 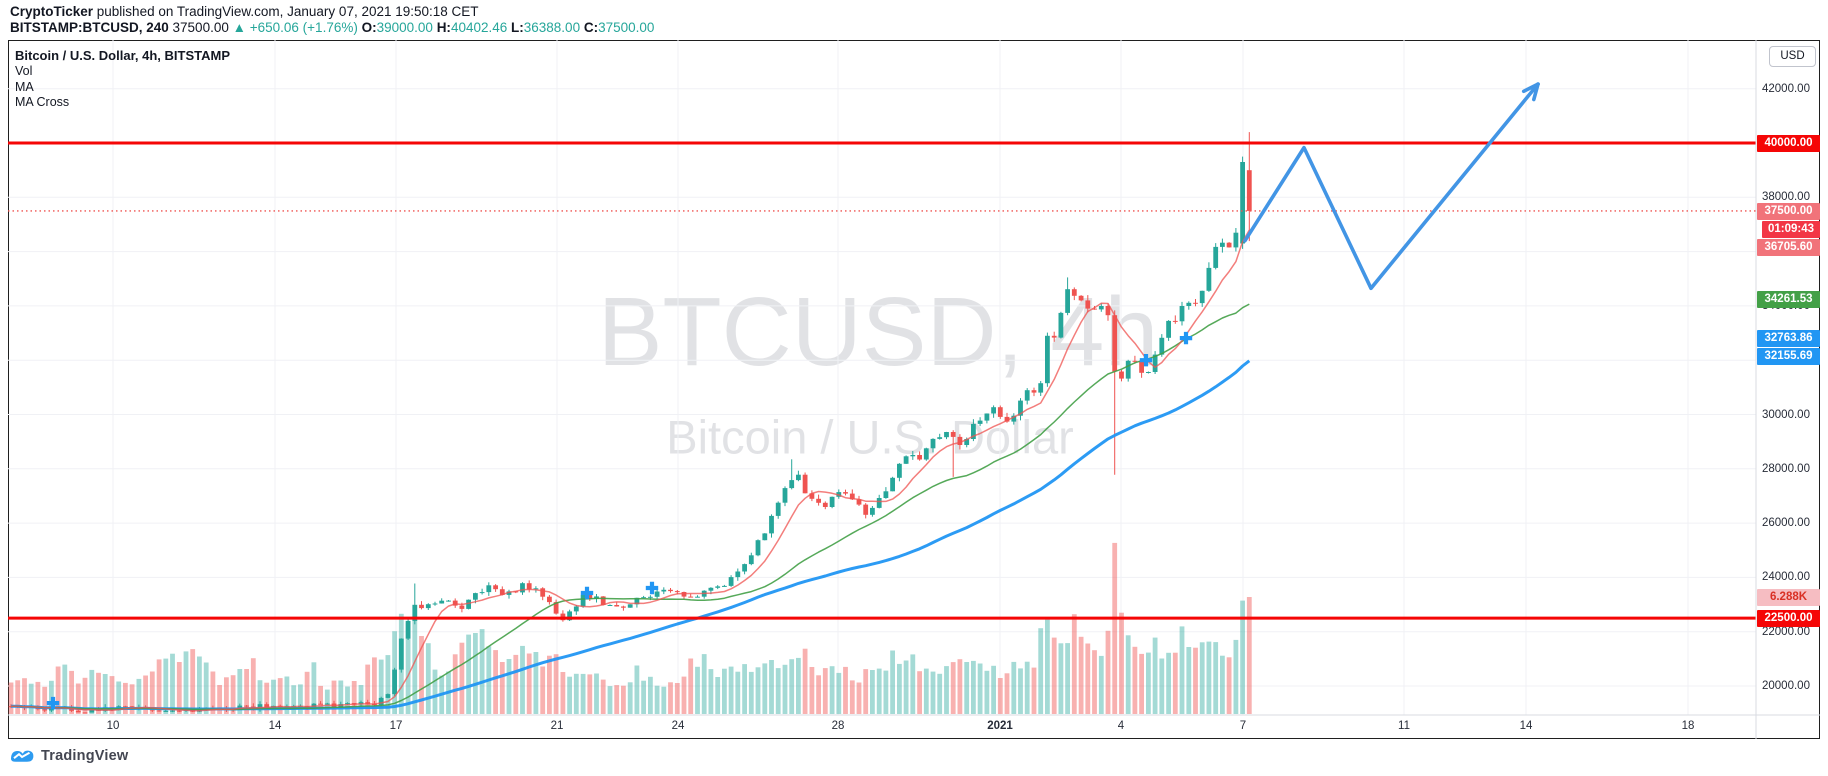 I want to click on time-tick-label: 17, so click(x=396, y=726).